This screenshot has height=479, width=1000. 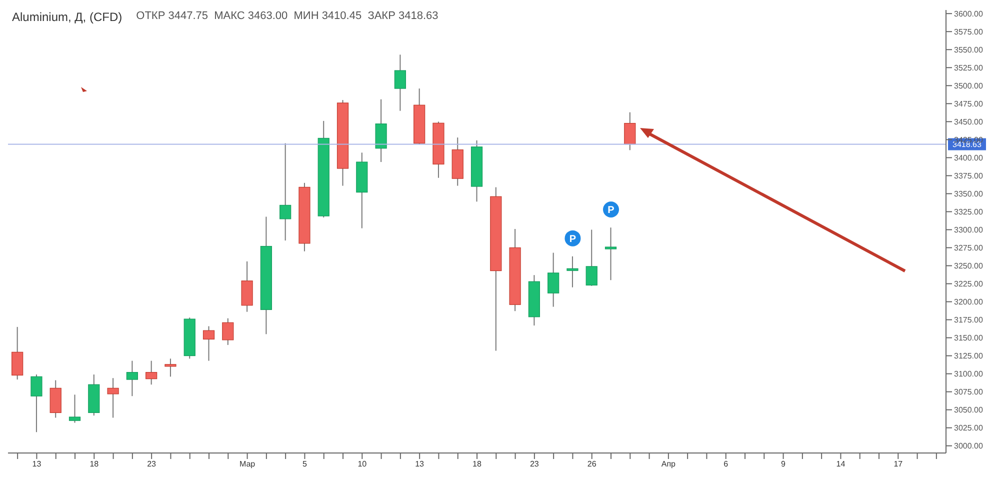 I want to click on y-tick-label: 3475.00, so click(x=969, y=103).